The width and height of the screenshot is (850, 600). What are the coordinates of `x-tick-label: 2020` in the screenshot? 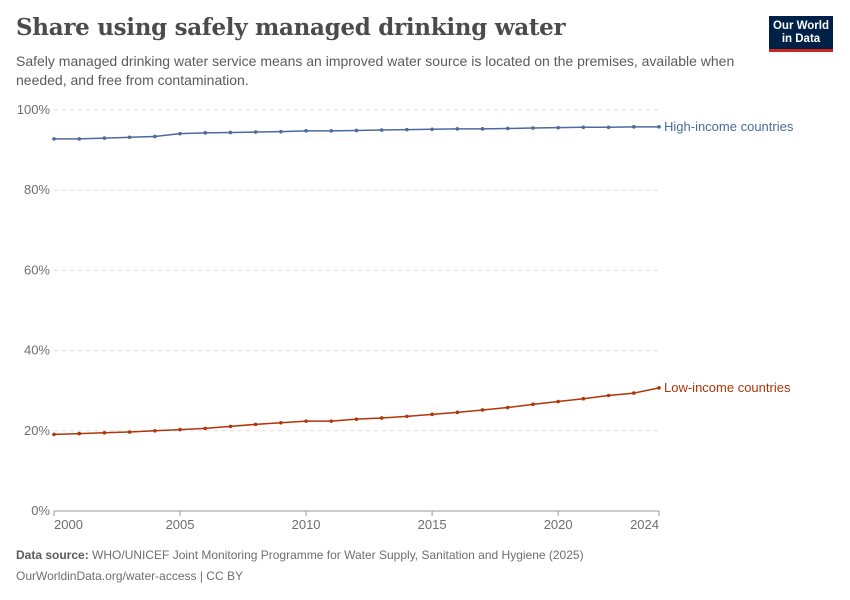 It's located at (558, 524).